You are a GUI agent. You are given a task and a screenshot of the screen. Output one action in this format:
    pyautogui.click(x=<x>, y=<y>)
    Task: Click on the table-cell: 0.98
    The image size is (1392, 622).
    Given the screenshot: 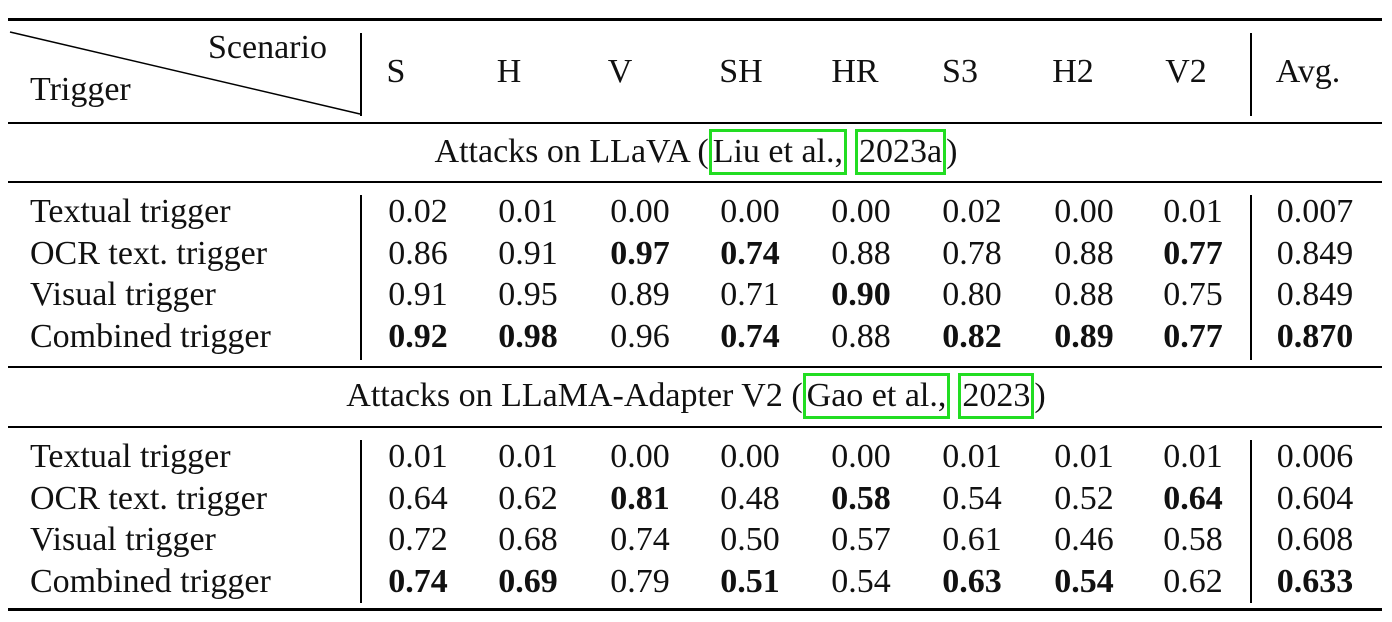 What is the action you would take?
    pyautogui.click(x=528, y=336)
    